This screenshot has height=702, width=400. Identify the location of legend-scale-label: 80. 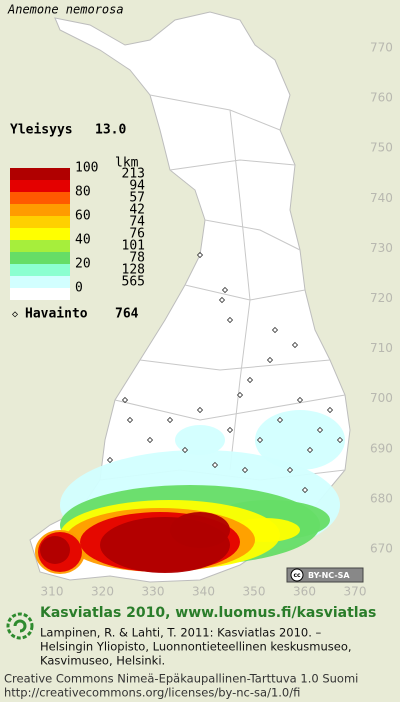
(83, 192).